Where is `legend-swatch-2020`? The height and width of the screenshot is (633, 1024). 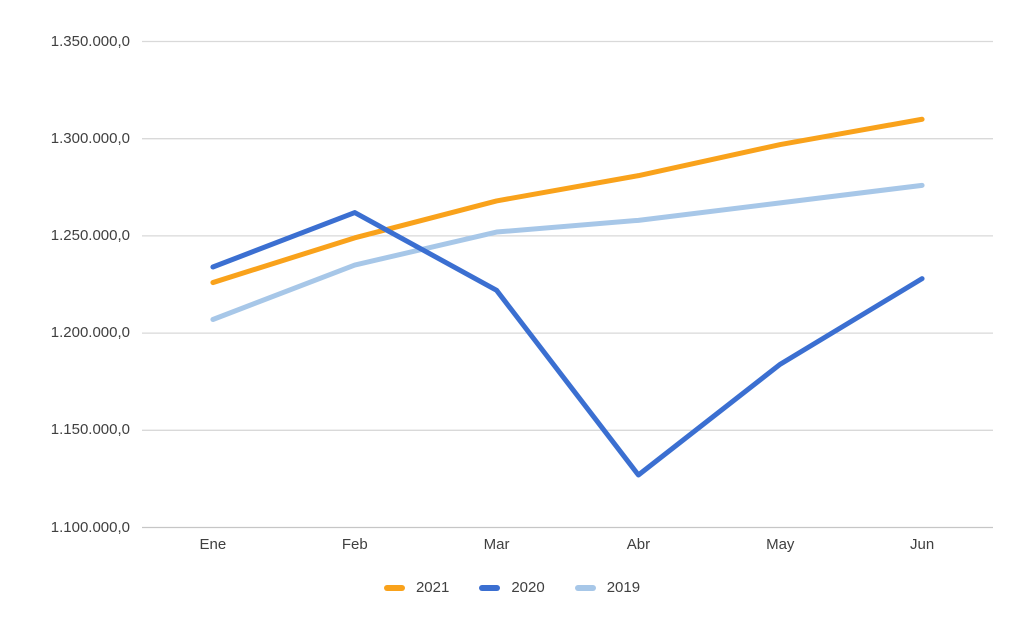 legend-swatch-2020 is located at coordinates (490, 588).